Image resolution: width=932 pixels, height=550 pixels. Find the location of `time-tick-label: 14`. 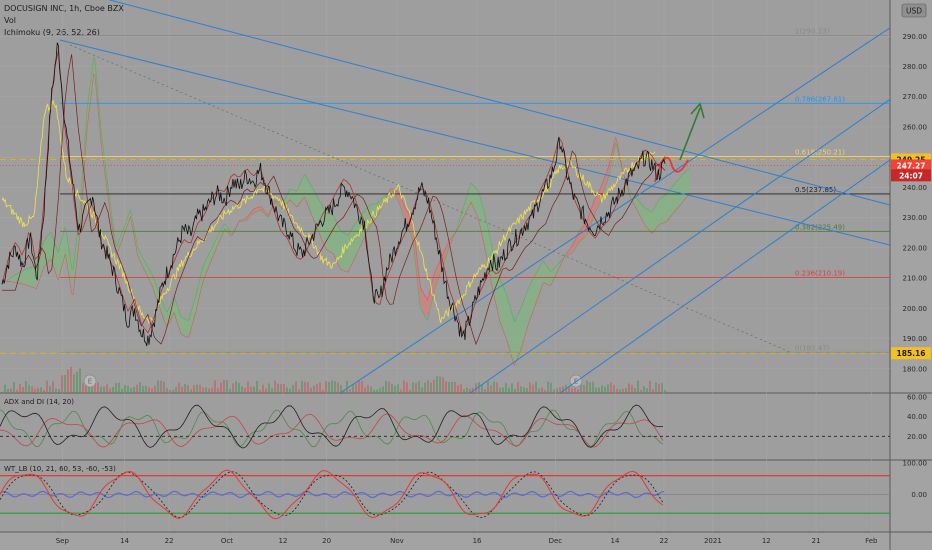

time-tick-label: 14 is located at coordinates (124, 541).